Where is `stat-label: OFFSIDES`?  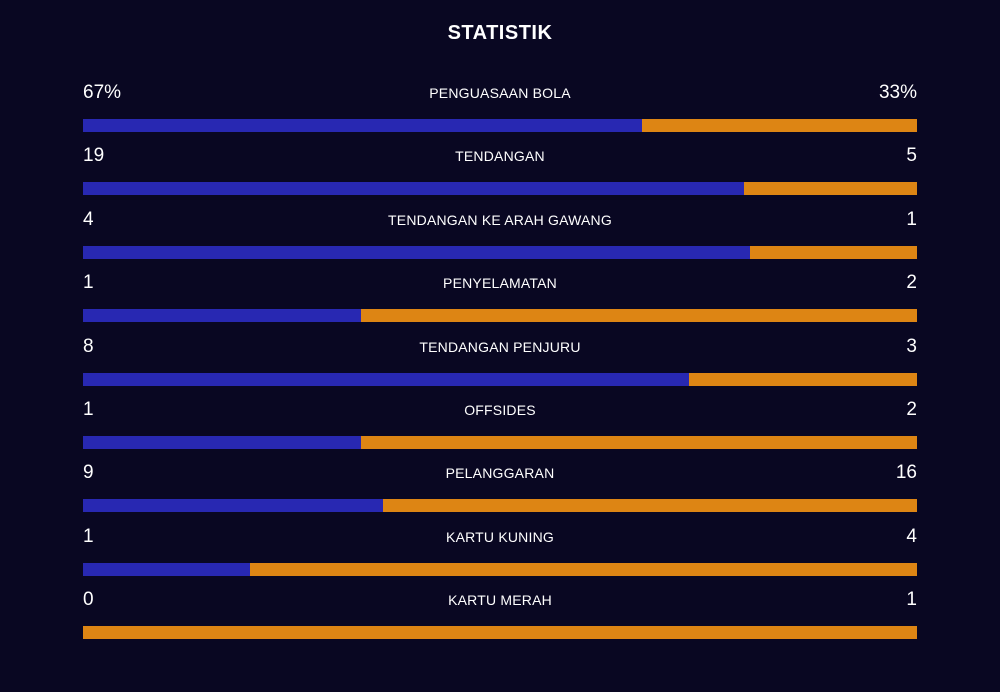 stat-label: OFFSIDES is located at coordinates (500, 409).